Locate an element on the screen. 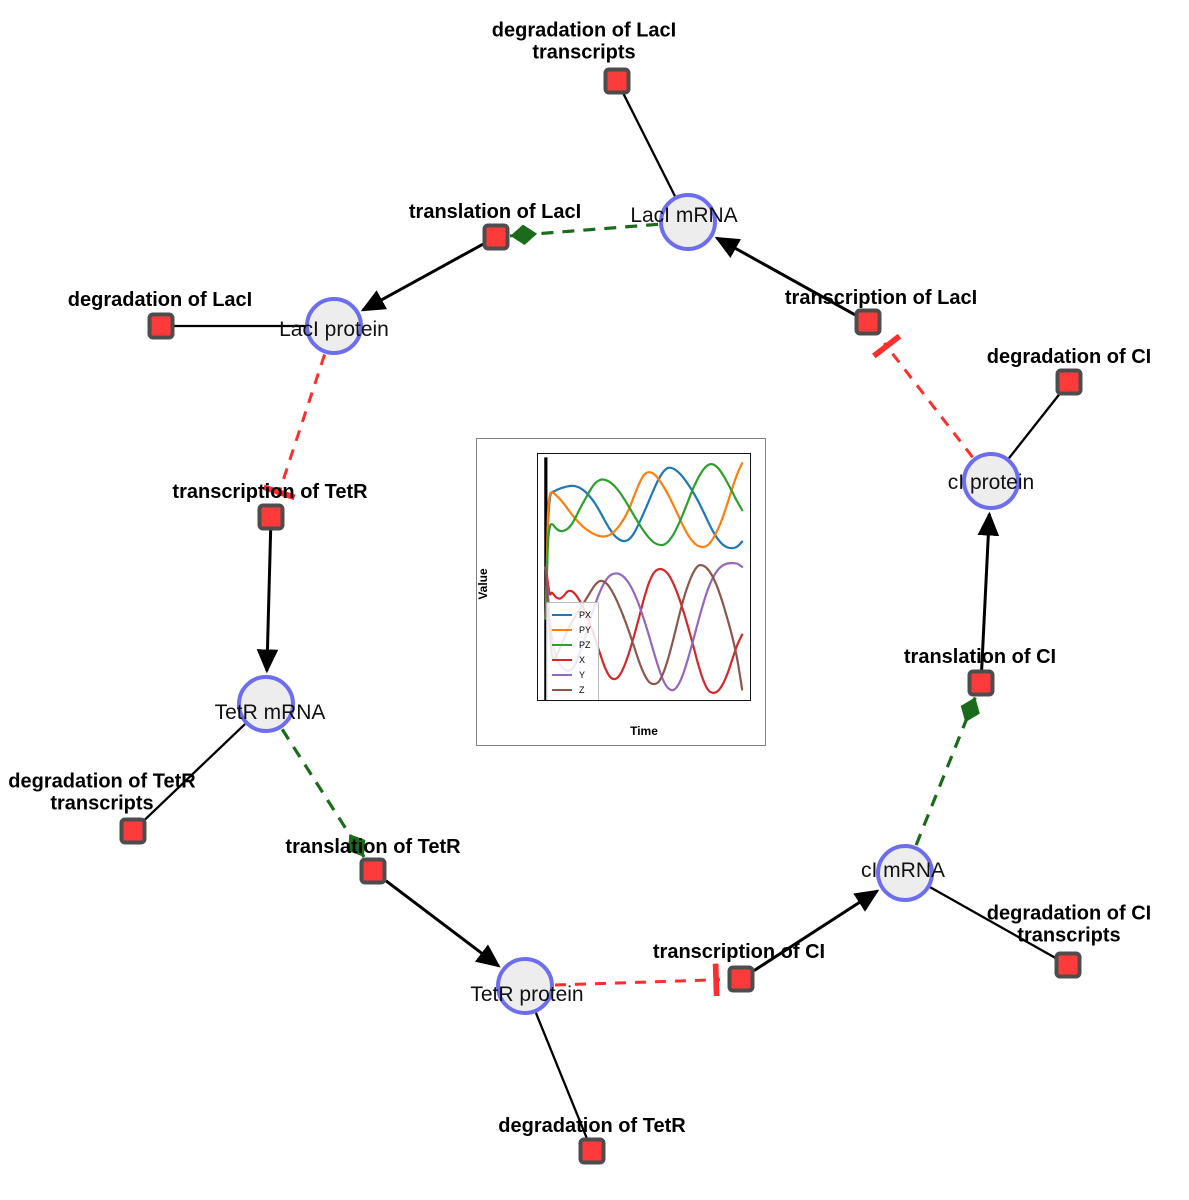 The width and height of the screenshot is (1189, 1200). legend-item-X: X is located at coordinates (571, 659).